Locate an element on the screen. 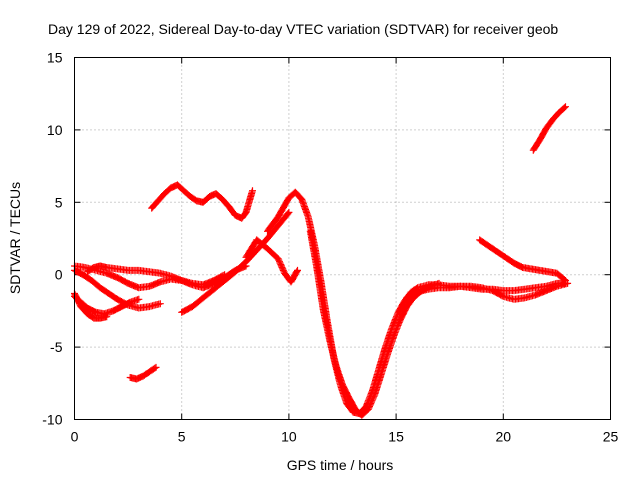  x-tick-label: 5 is located at coordinates (182, 437).